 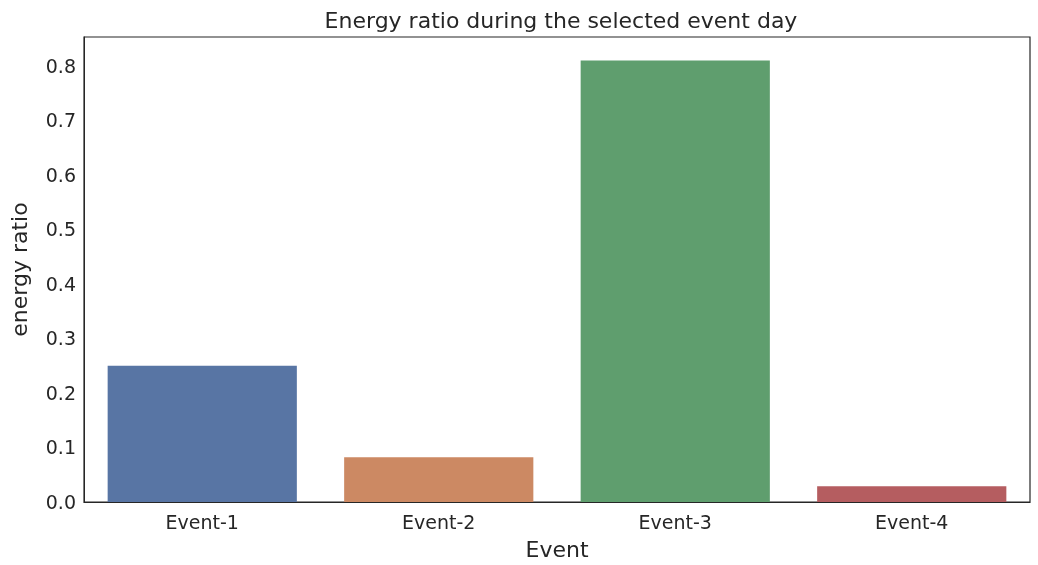 I want to click on x-tick-label: Event-2, so click(x=439, y=521).